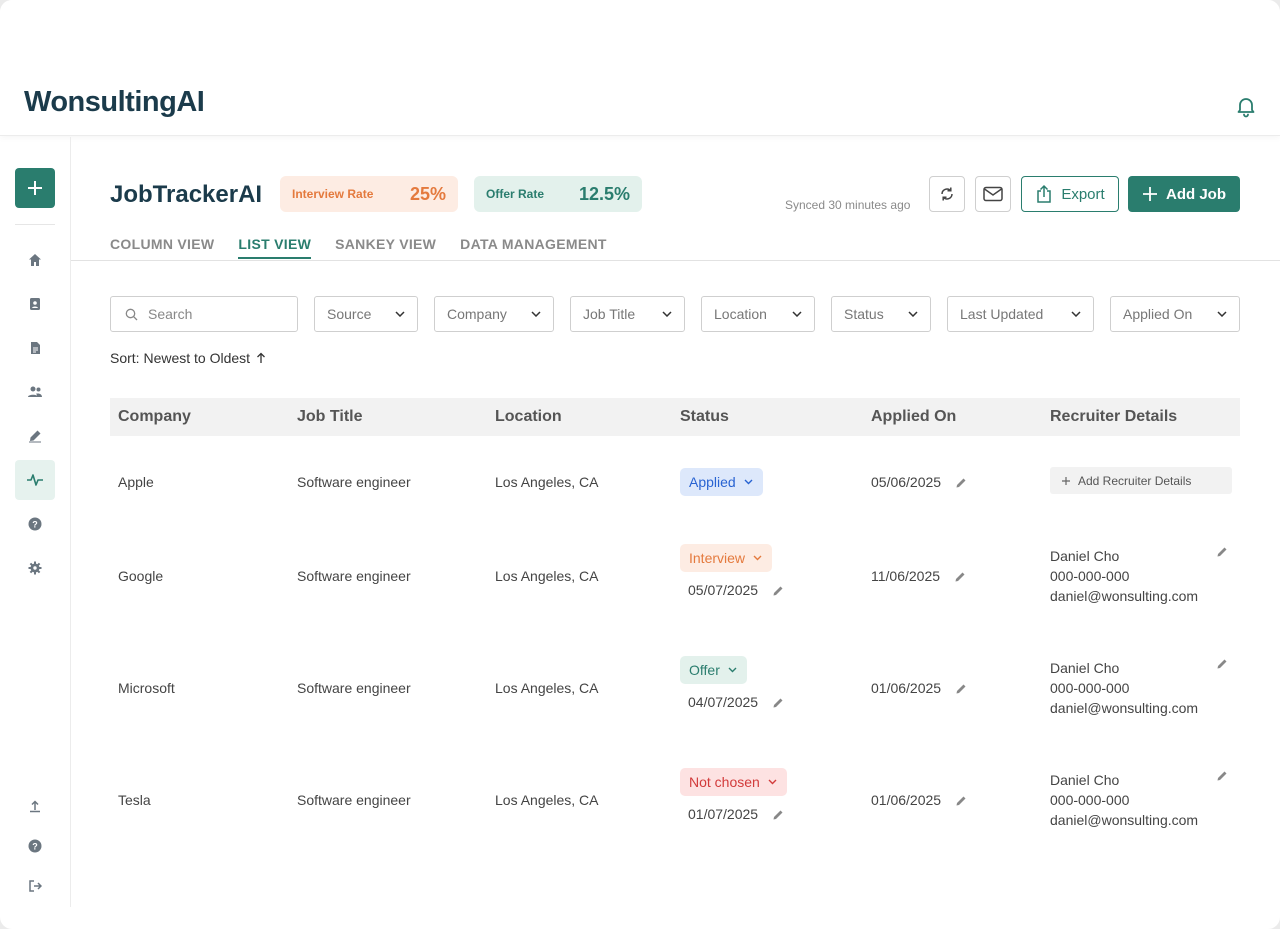  Describe the element at coordinates (721, 482) in the screenshot. I see `status-dropdown: Applied` at that location.